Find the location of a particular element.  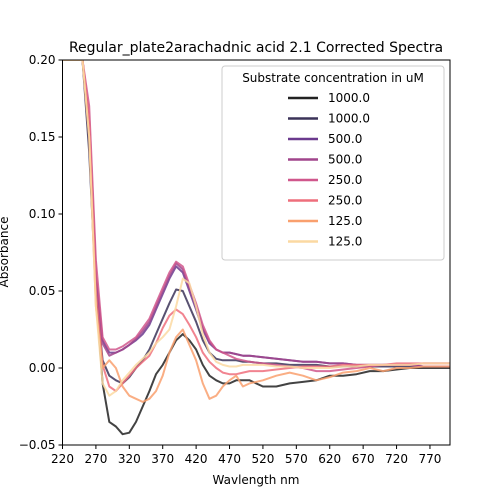

x-tick-label: 470 is located at coordinates (229, 459).